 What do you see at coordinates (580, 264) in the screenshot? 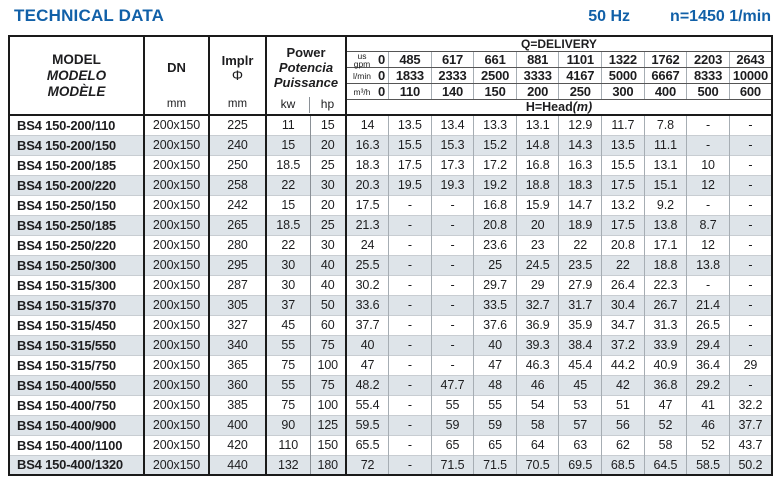
I see `head-cell: 23.5` at bounding box center [580, 264].